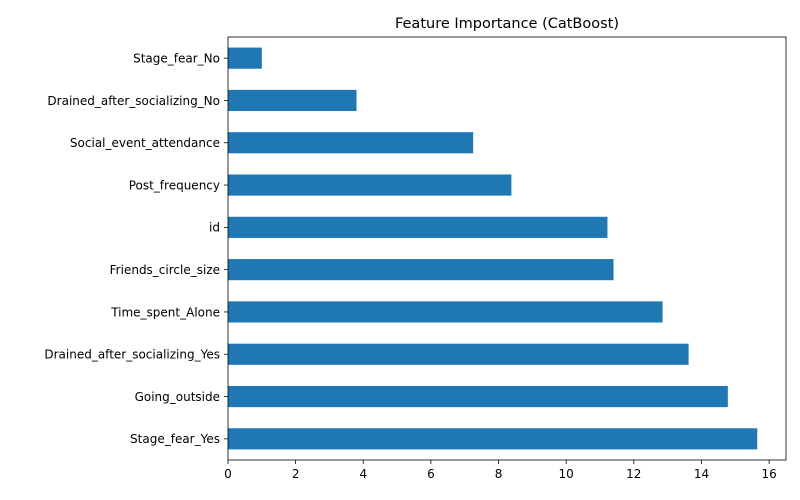 The height and width of the screenshot is (500, 800). What do you see at coordinates (421, 270) in the screenshot?
I see `bar-friends-circle-size` at bounding box center [421, 270].